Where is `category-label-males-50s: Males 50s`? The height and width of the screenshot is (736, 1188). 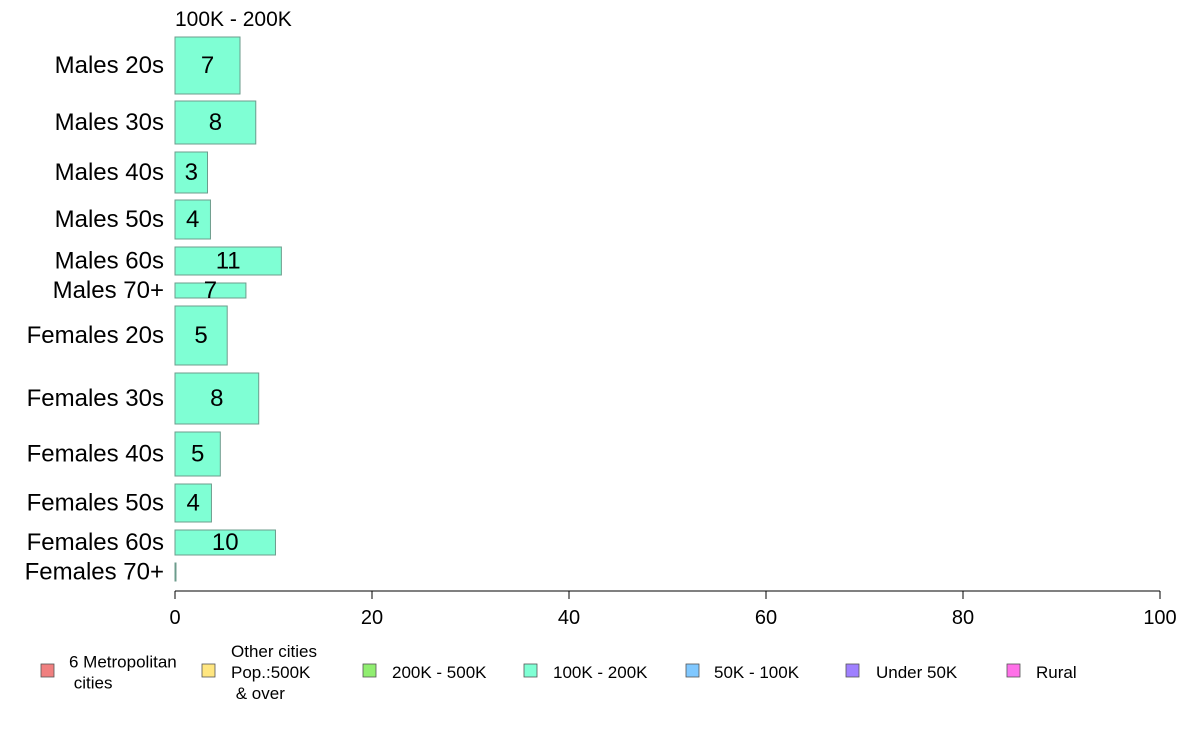 category-label-males-50s: Males 50s is located at coordinates (109, 219).